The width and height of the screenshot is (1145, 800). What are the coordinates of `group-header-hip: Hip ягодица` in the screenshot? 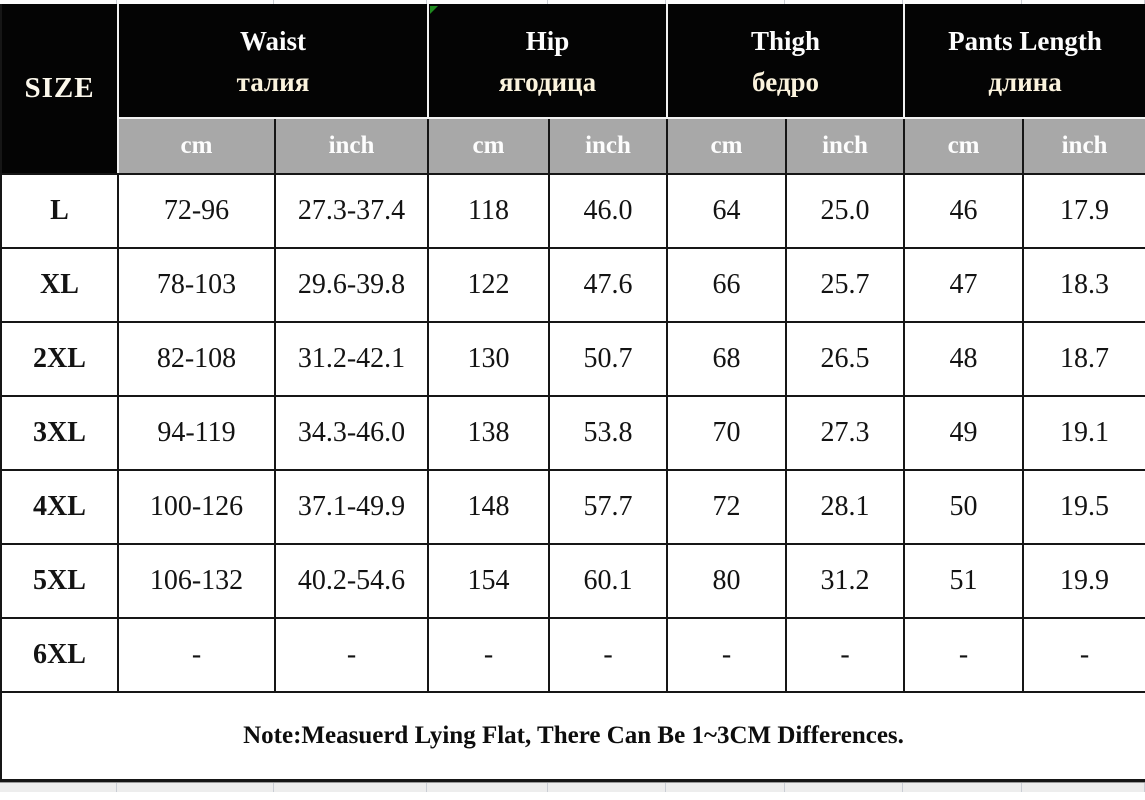 It's located at (547, 61).